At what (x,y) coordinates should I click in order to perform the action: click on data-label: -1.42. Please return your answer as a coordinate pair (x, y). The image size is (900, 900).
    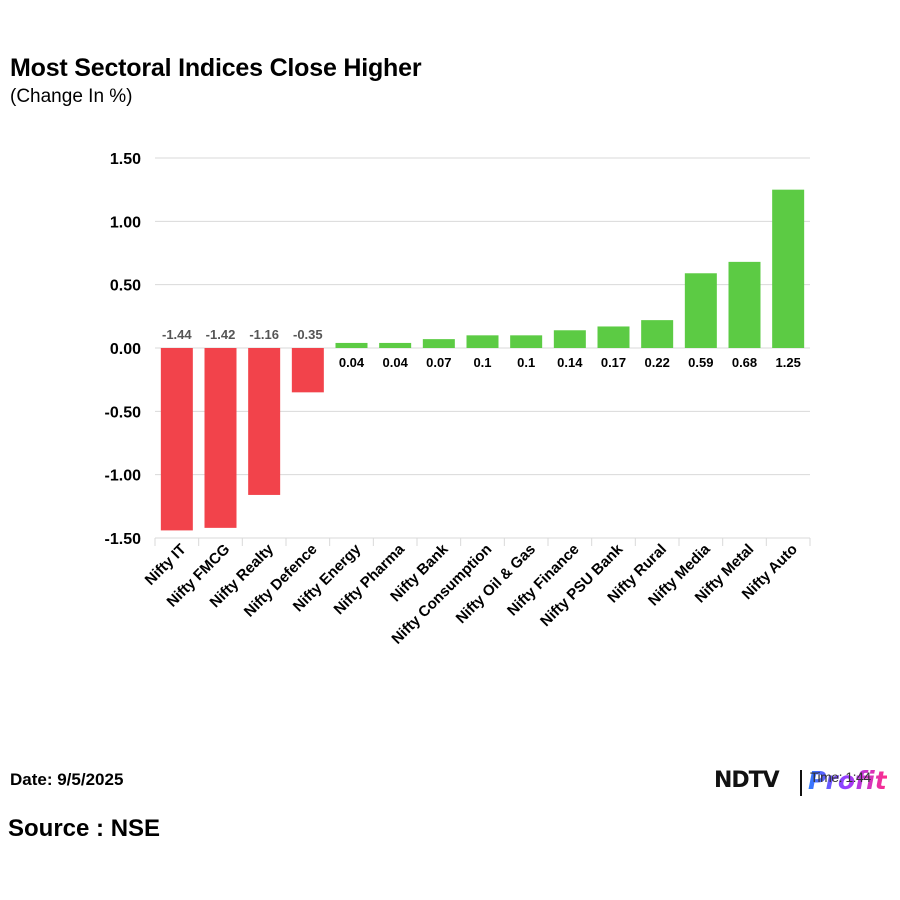
    Looking at the image, I should click on (221, 334).